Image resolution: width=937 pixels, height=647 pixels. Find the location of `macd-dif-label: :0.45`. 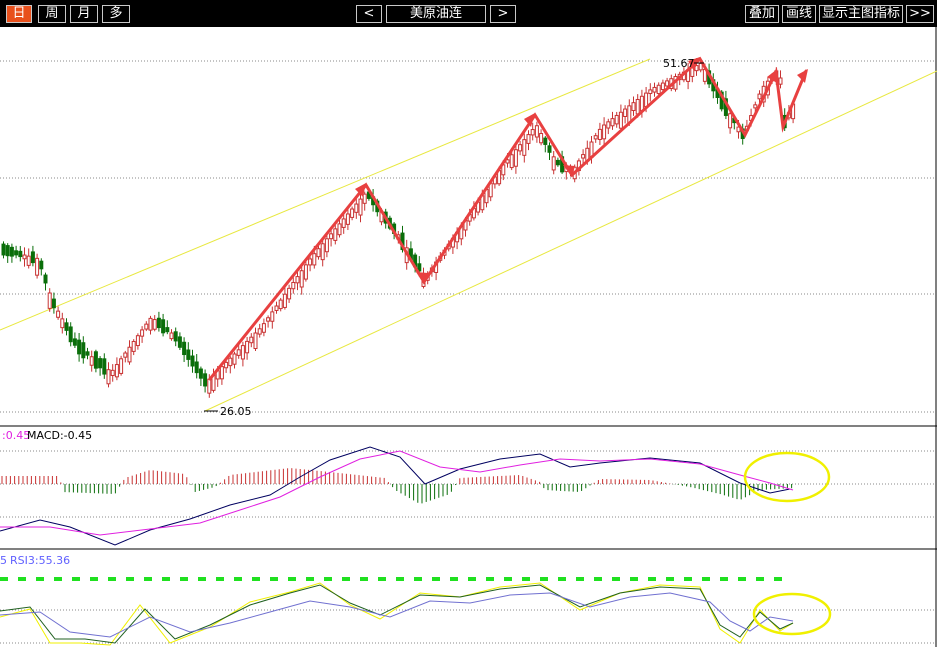

macd-dif-label: :0.45 is located at coordinates (16, 435).